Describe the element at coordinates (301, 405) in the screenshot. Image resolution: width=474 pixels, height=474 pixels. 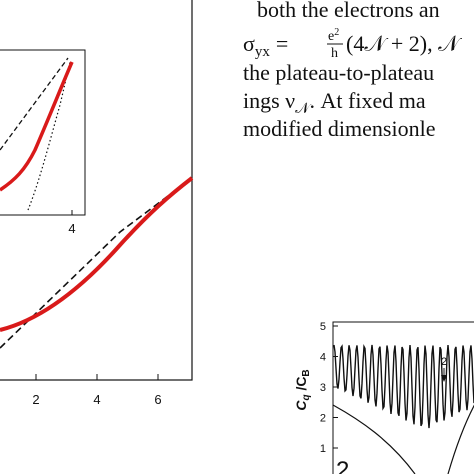
I see `label-main: C` at that location.